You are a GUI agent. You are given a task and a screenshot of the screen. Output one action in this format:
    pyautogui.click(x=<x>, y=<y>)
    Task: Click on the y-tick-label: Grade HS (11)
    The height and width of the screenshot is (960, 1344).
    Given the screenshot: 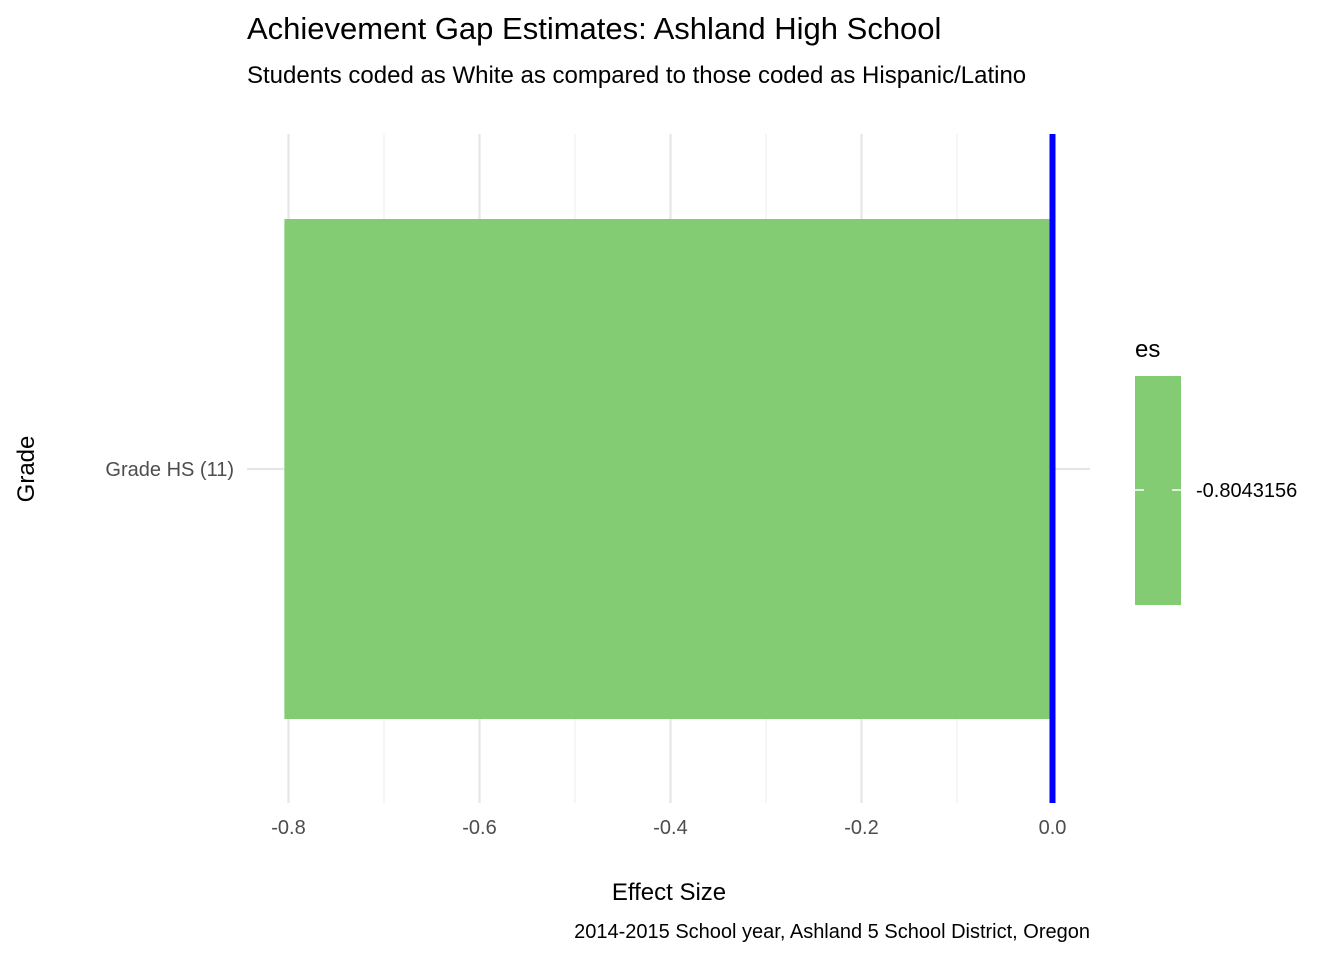 What is the action you would take?
    pyautogui.click(x=169, y=470)
    